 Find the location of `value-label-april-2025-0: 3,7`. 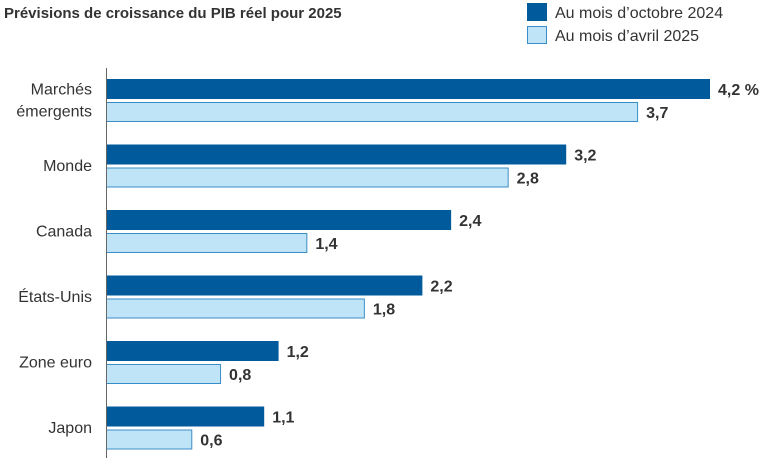

value-label-april-2025-0: 3,7 is located at coordinates (657, 113).